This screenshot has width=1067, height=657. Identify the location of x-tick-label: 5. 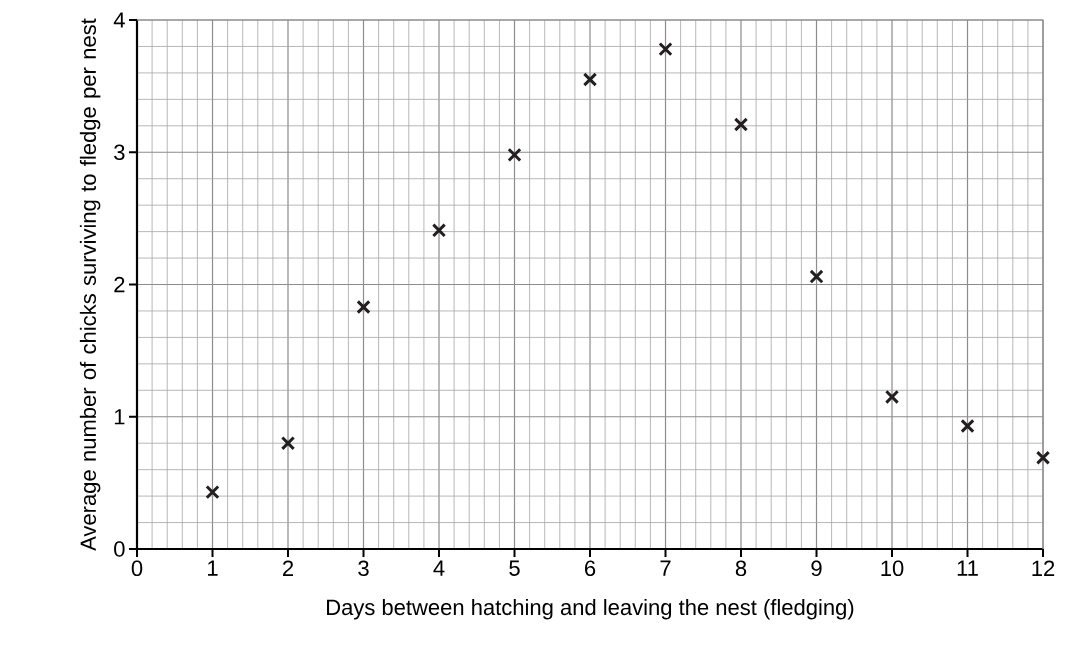
(514, 568).